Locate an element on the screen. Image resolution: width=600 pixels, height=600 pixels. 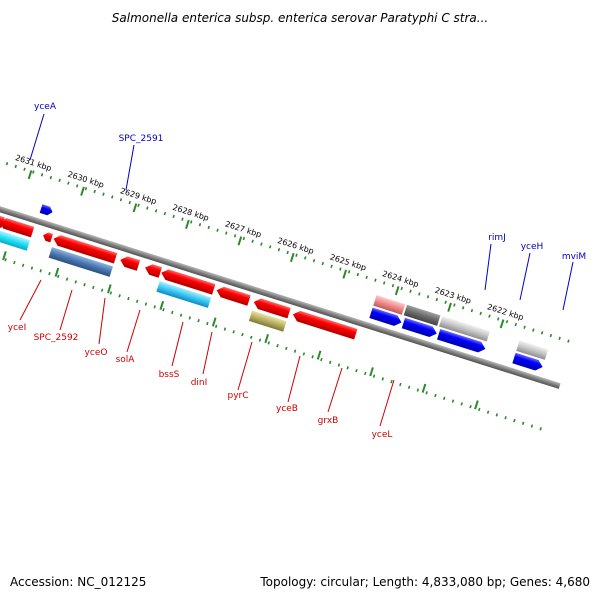
gene-pyrC-feature is located at coordinates (184, 294).